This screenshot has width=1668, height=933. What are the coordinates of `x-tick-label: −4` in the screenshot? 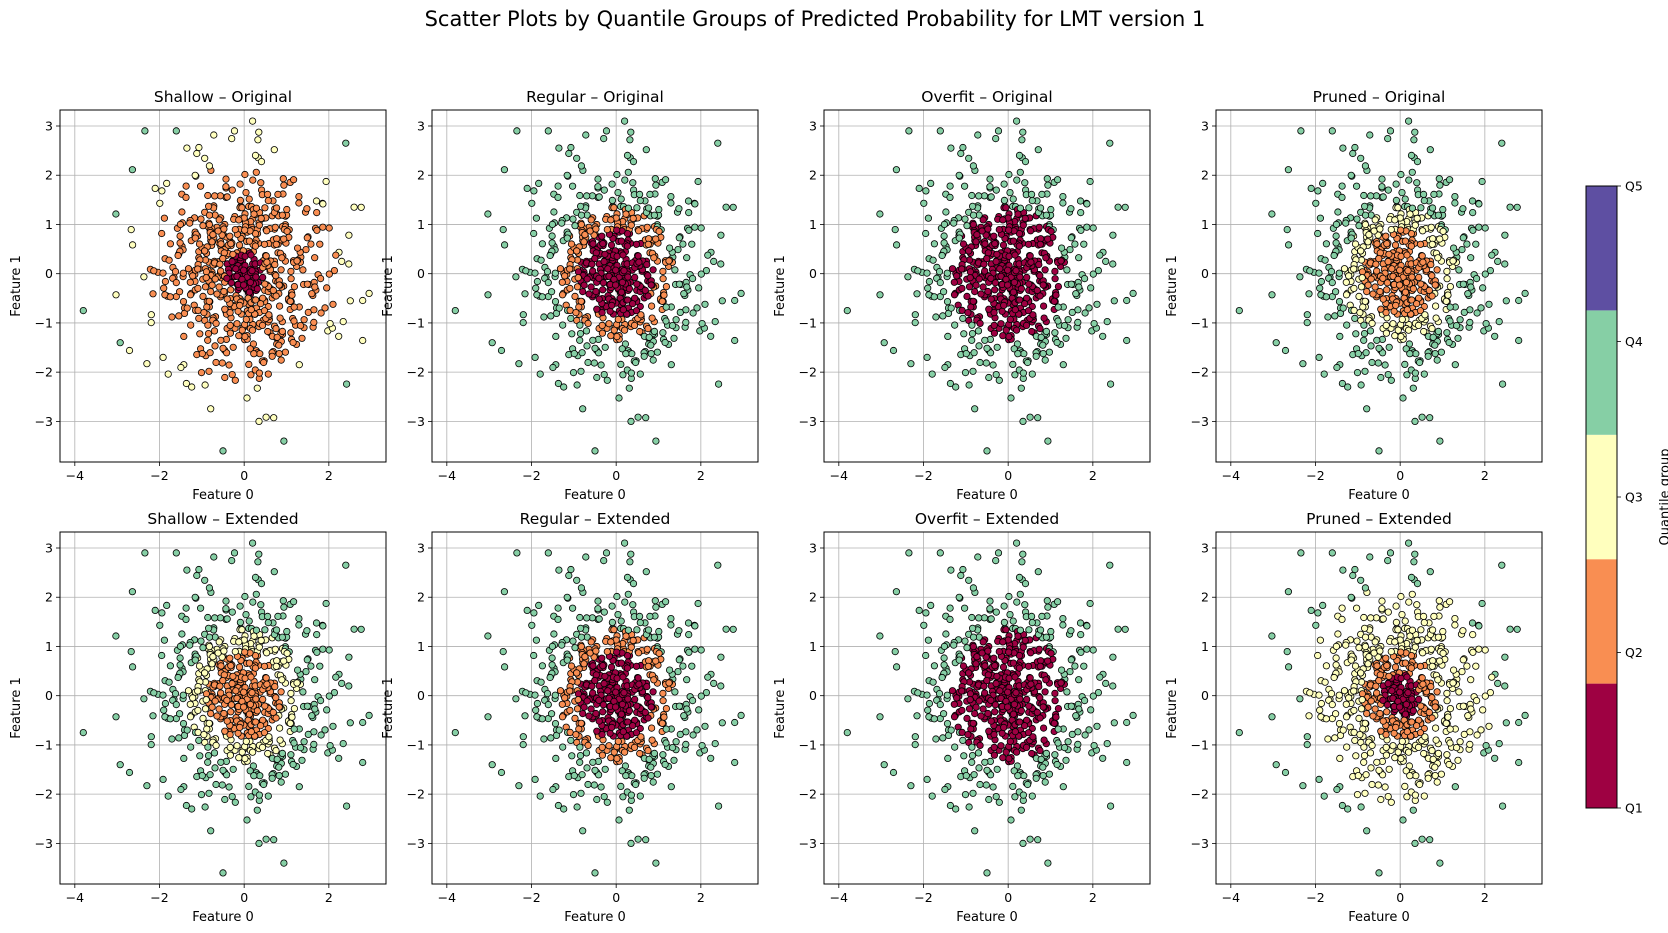 It's located at (839, 475).